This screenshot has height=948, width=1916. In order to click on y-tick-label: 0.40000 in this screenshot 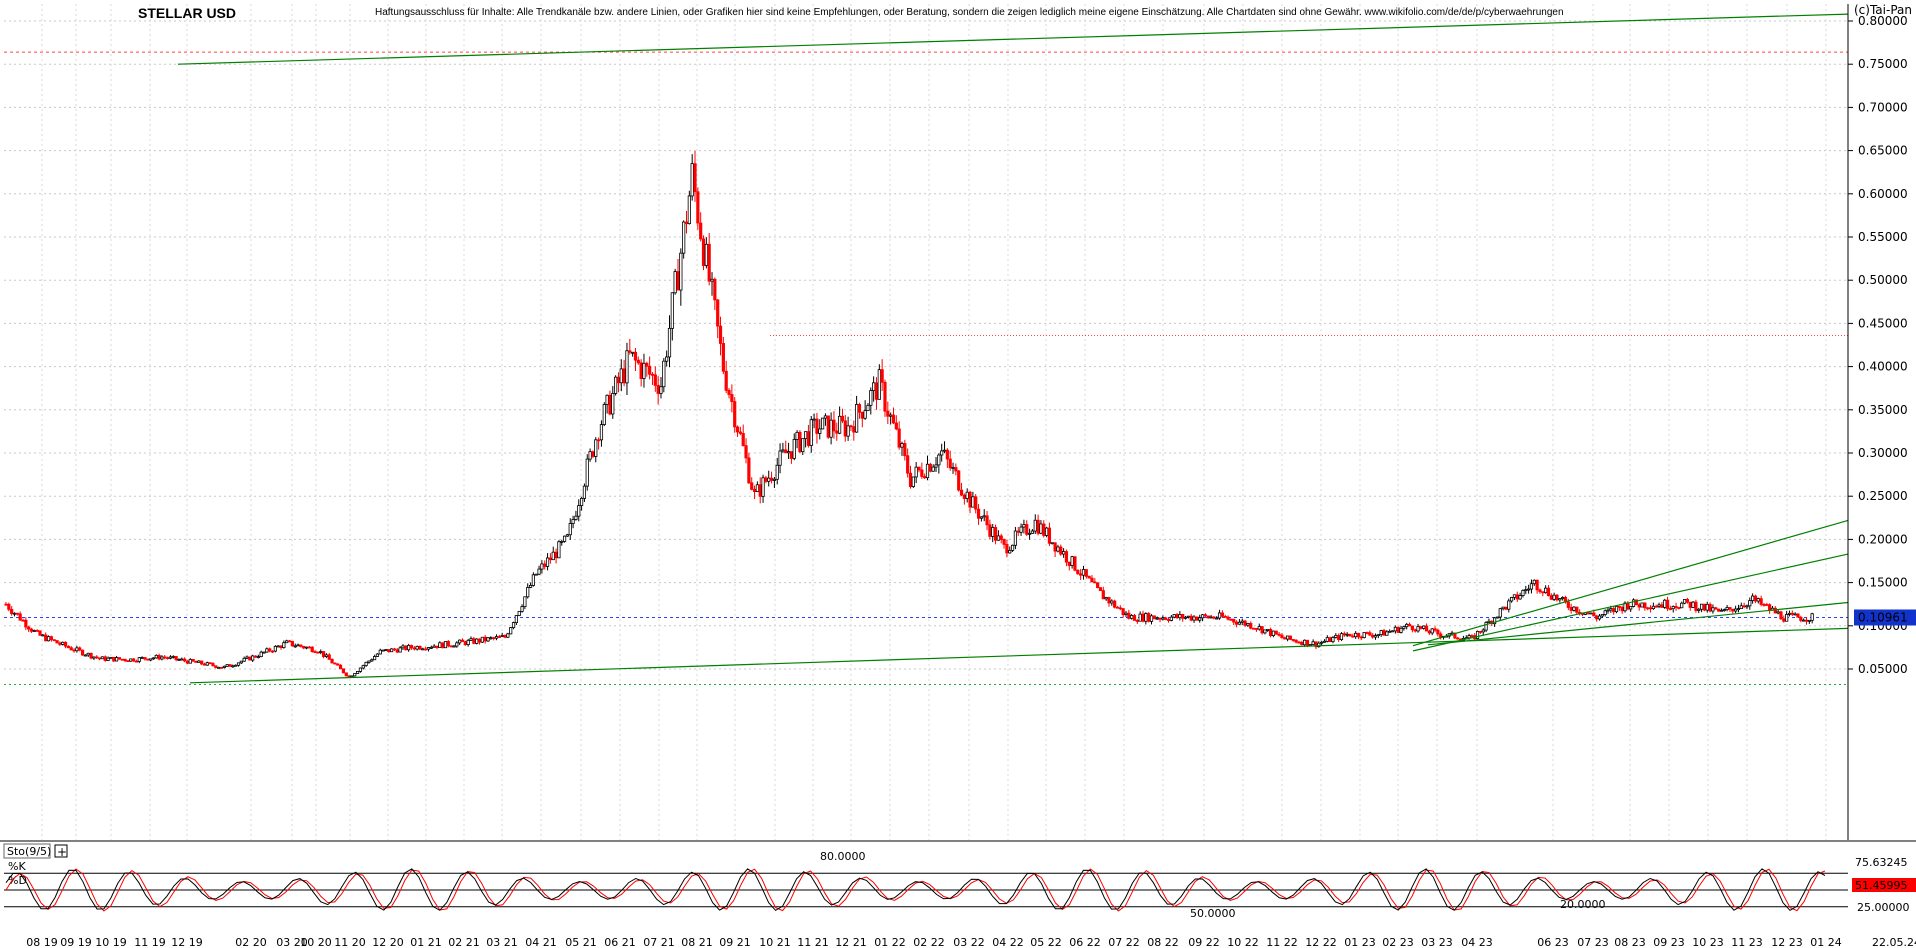, I will do `click(1883, 367)`.